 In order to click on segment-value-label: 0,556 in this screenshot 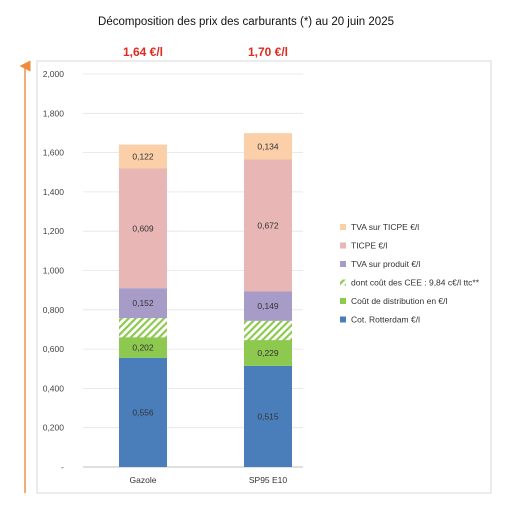, I will do `click(143, 412)`.